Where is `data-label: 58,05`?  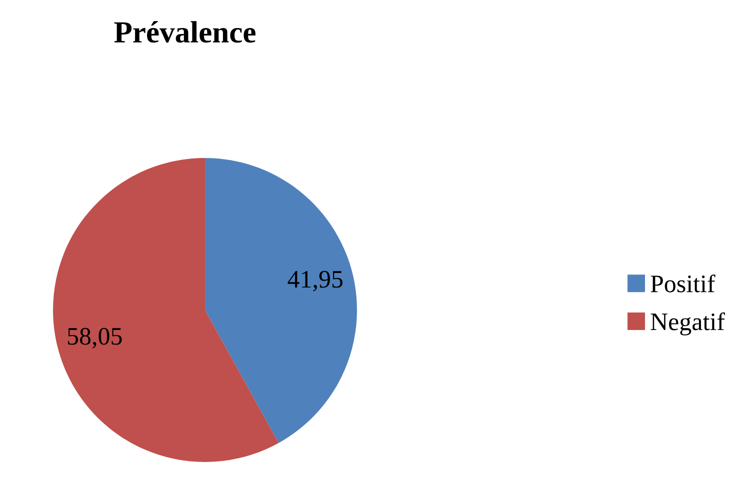
data-label: 58,05 is located at coordinates (95, 338).